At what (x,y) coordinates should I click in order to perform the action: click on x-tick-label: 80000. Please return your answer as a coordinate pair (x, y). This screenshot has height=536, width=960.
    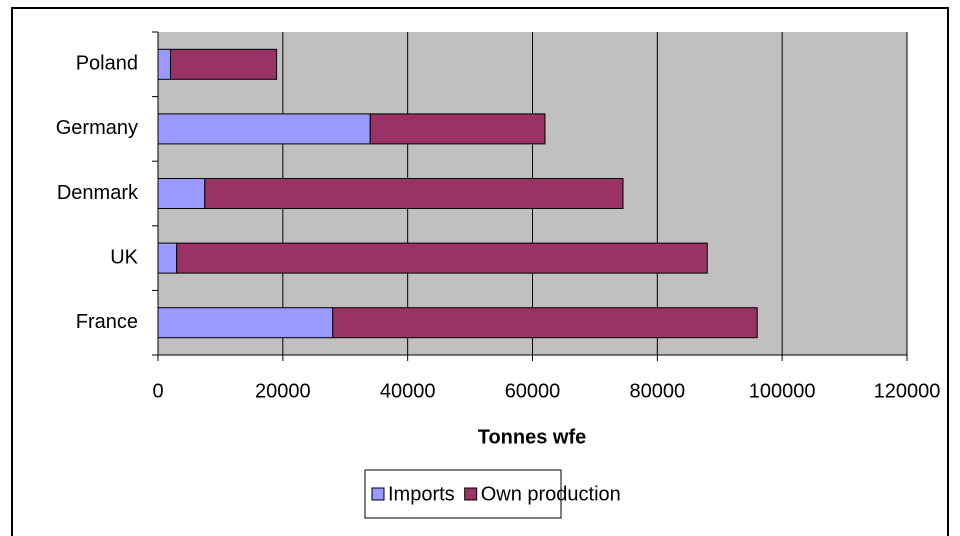
    Looking at the image, I should click on (658, 391).